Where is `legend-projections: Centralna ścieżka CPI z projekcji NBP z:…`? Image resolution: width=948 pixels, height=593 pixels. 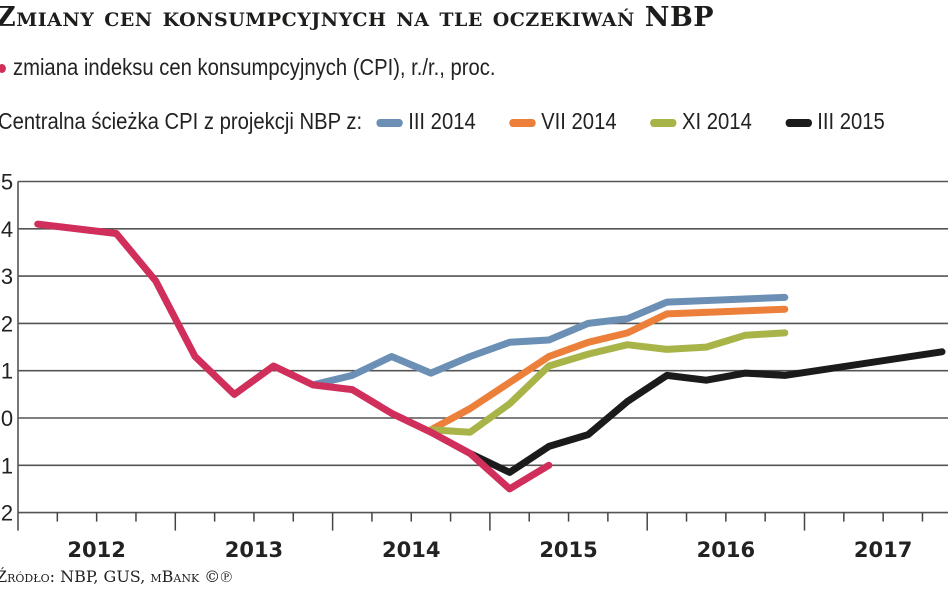 legend-projections: Centralna ścieżka CPI z projekcji NBP z:… is located at coordinates (452, 121).